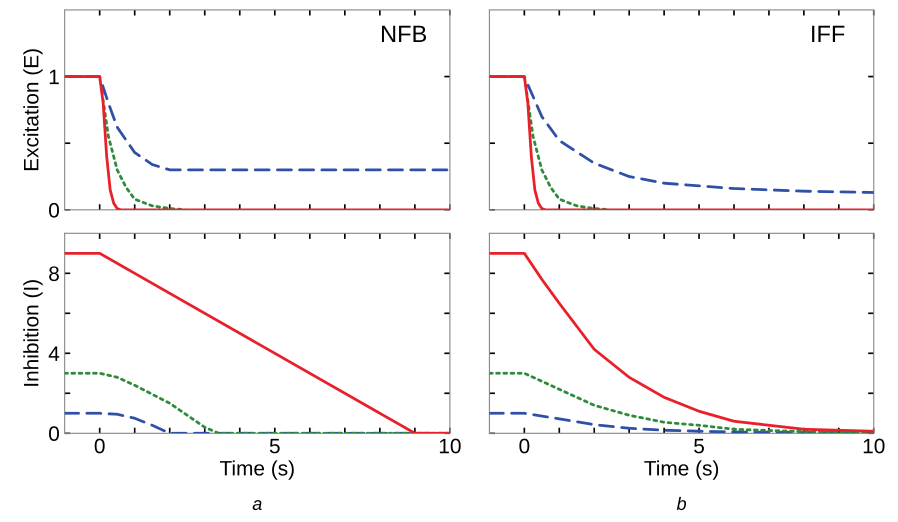 The width and height of the screenshot is (898, 522). Describe the element at coordinates (54, 274) in the screenshot. I see `y-tick-label: 8` at that location.